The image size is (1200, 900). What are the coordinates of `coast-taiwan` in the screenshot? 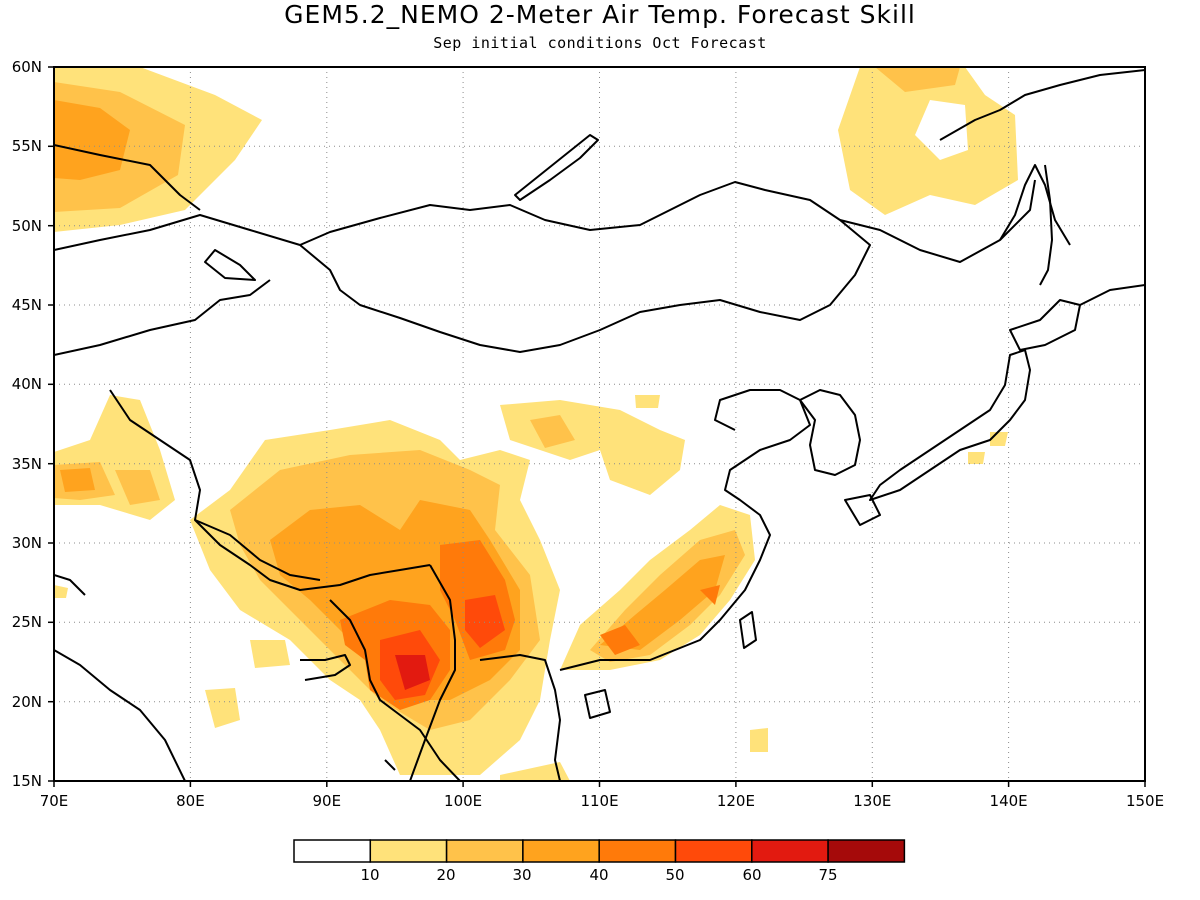 It's located at (748, 630).